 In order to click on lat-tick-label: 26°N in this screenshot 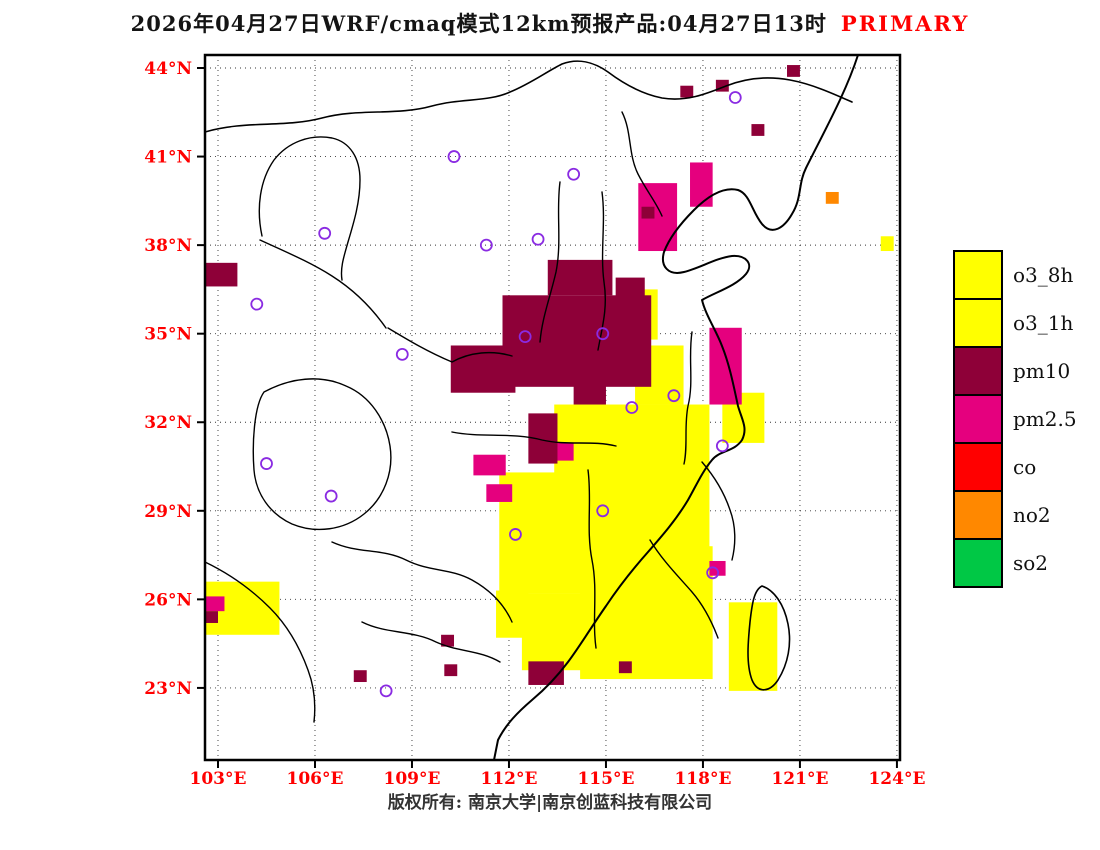, I will do `click(168, 600)`.